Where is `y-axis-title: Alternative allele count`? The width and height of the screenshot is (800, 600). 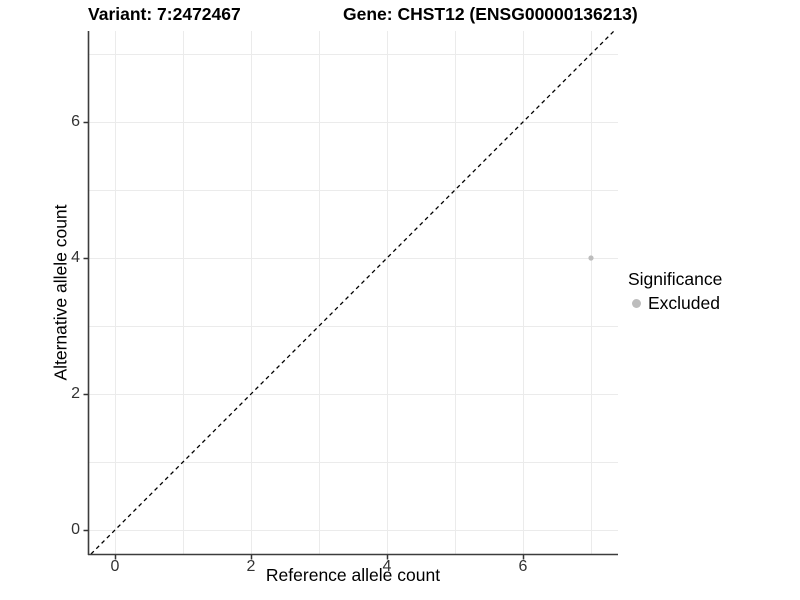 y-axis-title: Alternative allele count is located at coordinates (60, 292).